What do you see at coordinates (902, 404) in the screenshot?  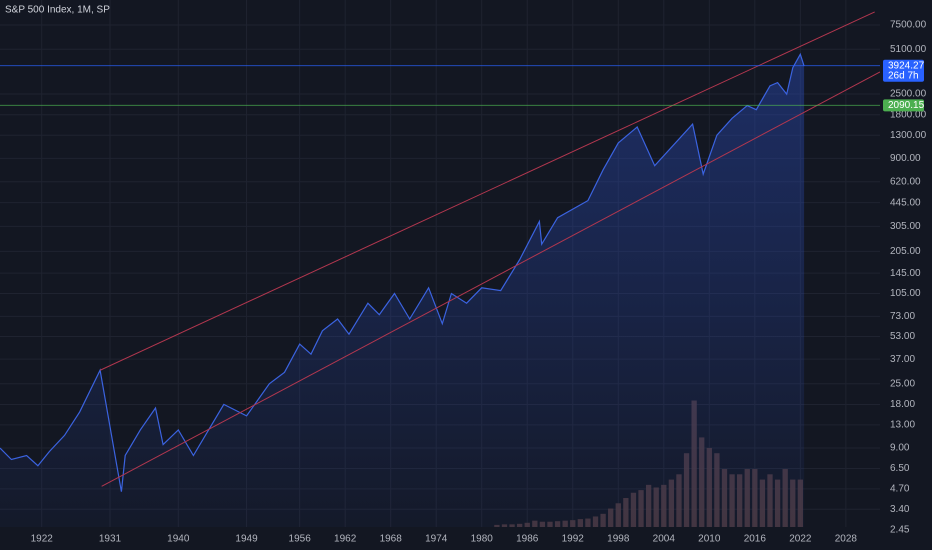 I see `y-tick-label: 18.00` at bounding box center [902, 404].